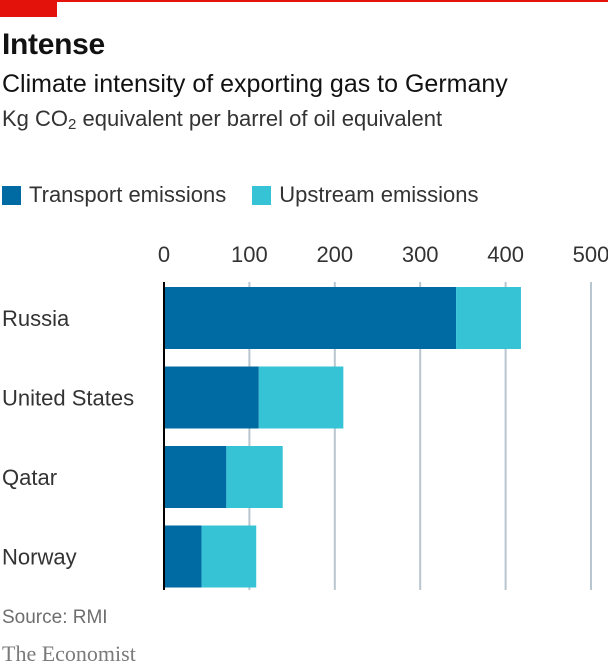  I want to click on units-subscript: 2, so click(72, 124).